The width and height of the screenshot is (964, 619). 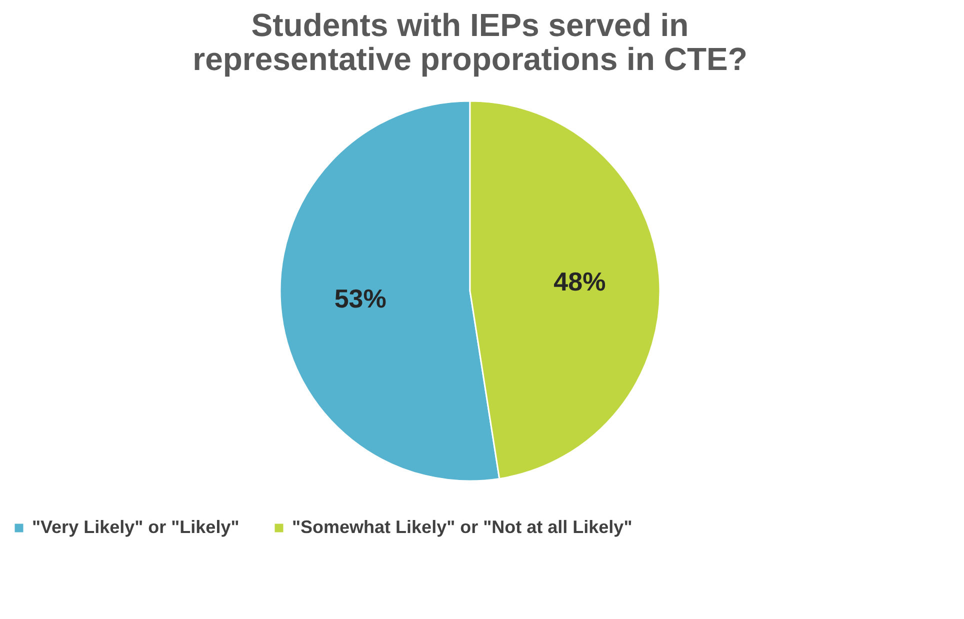 I want to click on data-label: 48%, so click(x=580, y=281).